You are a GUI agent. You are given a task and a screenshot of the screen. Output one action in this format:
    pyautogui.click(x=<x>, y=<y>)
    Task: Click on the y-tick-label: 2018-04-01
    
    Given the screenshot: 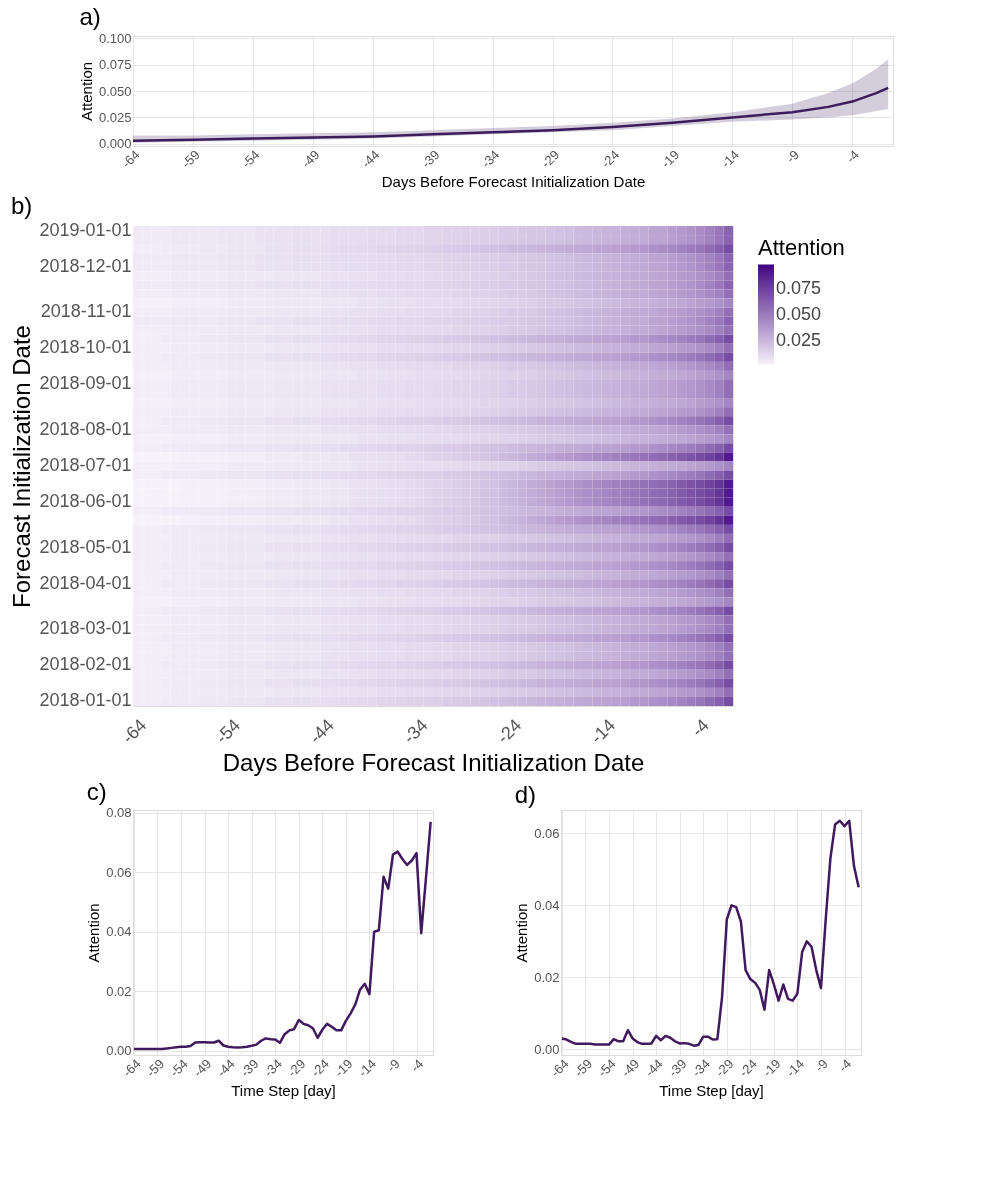 What is the action you would take?
    pyautogui.click(x=85, y=582)
    